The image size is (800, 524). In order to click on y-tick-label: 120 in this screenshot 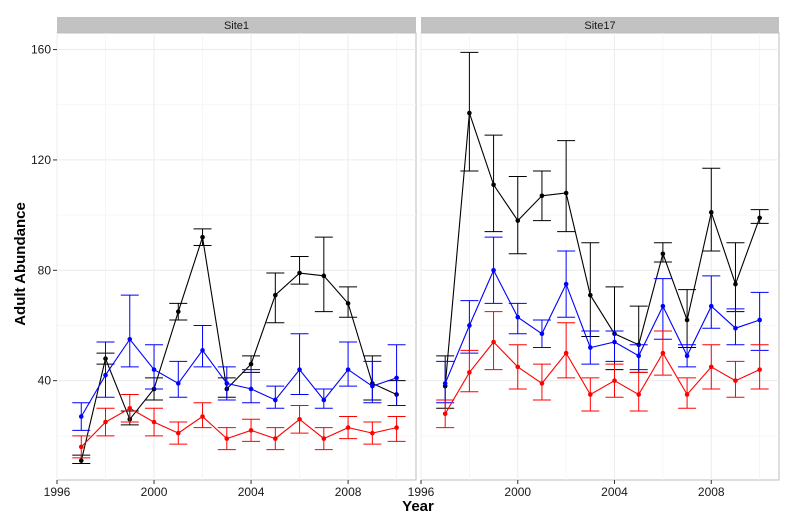, I will do `click(41, 160)`.